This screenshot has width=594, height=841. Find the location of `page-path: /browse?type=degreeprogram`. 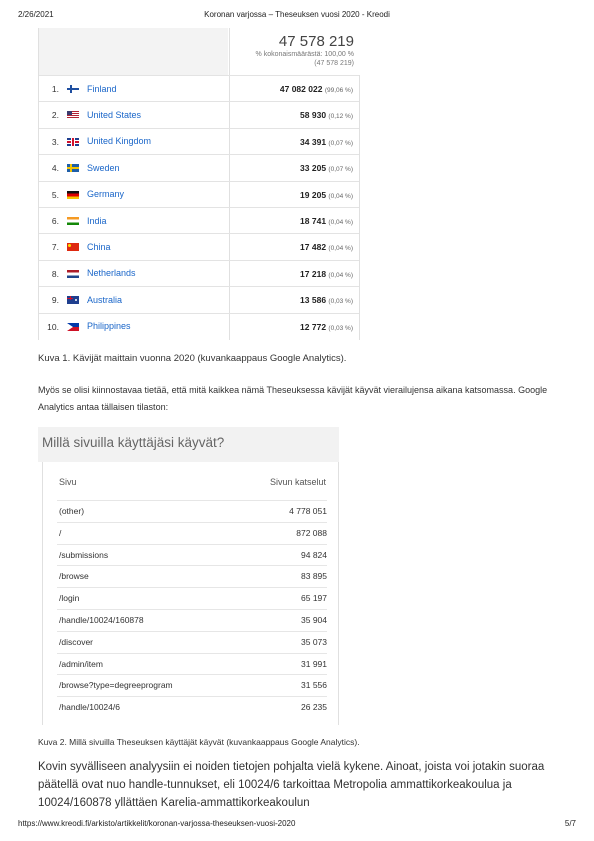

page-path: /browse?type=degreeprogram is located at coordinates (116, 685).